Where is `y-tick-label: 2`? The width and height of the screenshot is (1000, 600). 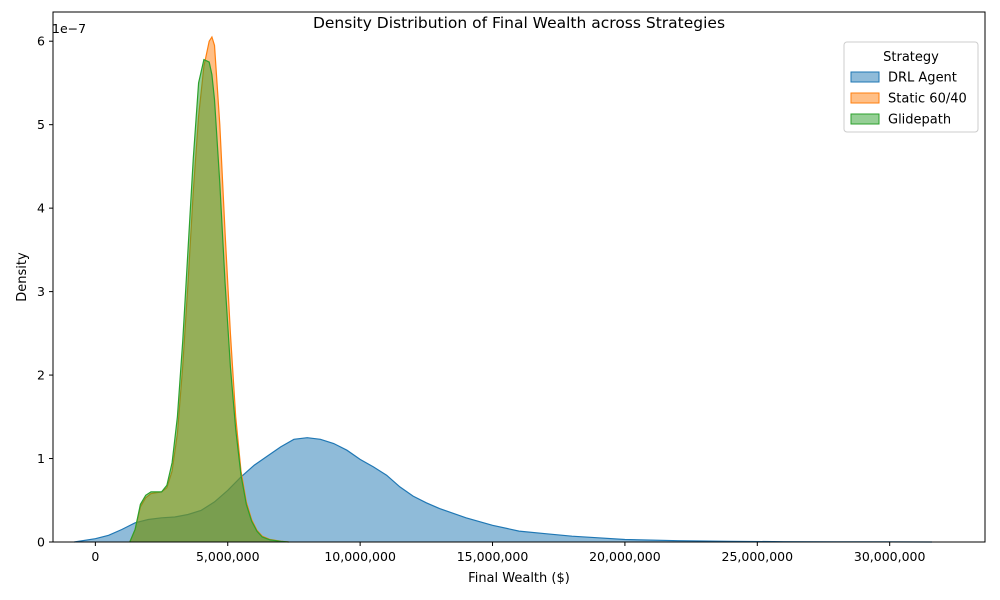
y-tick-label: 2 is located at coordinates (41, 375).